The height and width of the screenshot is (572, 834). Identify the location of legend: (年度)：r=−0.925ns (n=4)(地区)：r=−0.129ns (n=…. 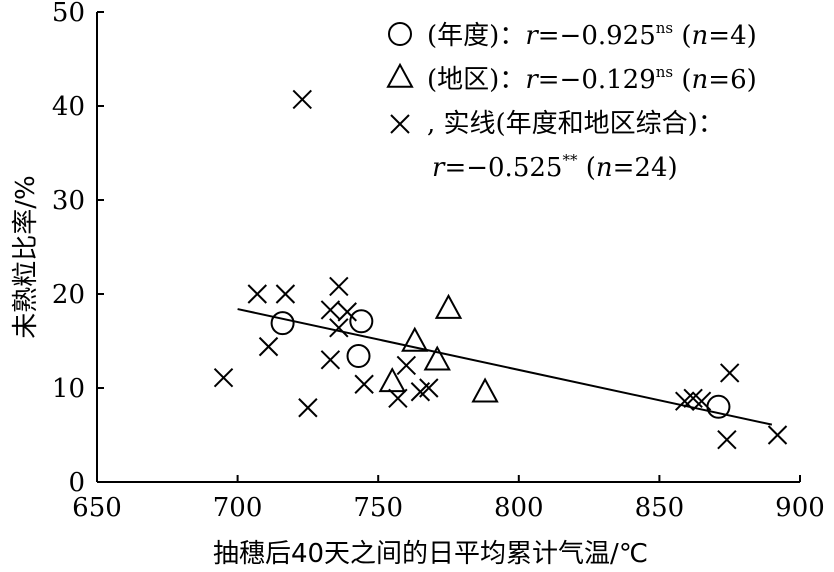
(571, 101).